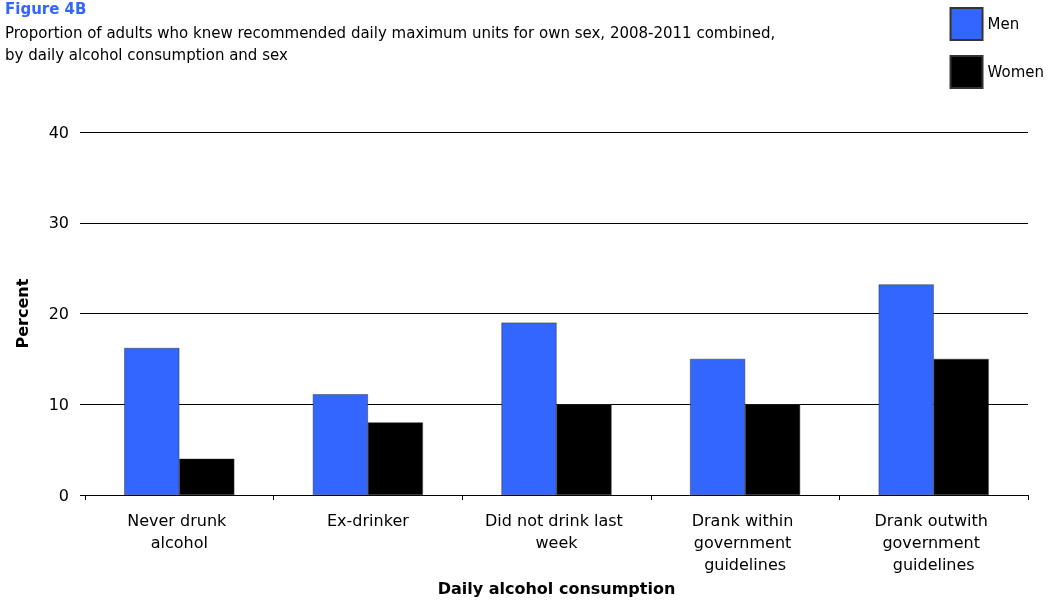 Image resolution: width=1059 pixels, height=601 pixels. Describe the element at coordinates (556, 588) in the screenshot. I see `x-axis-title: Daily alcohol consumption` at that location.